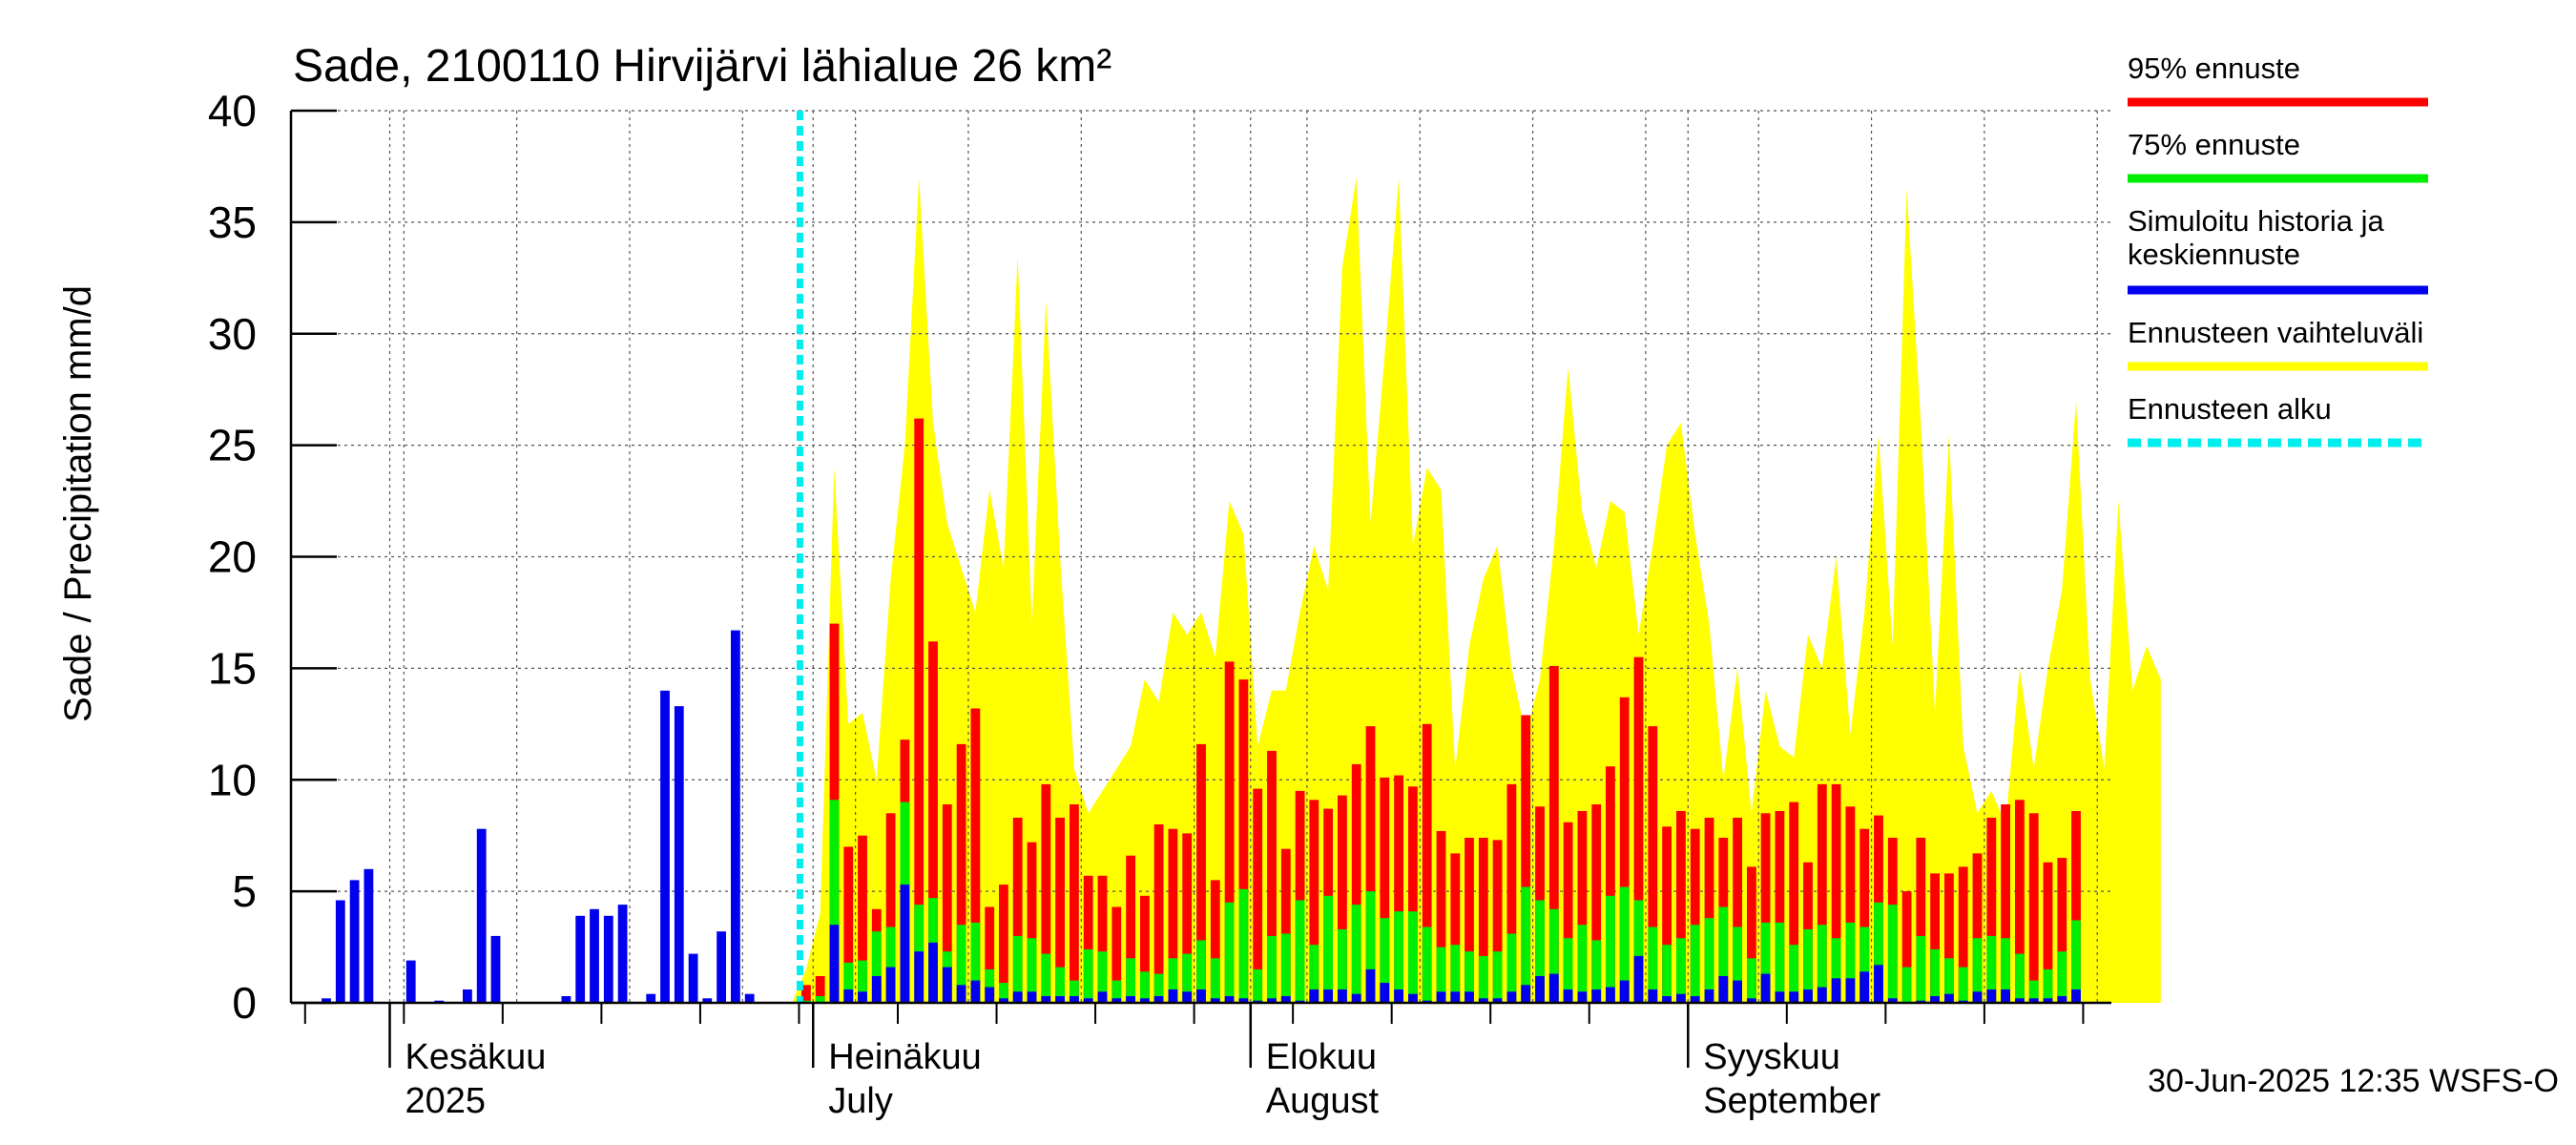 The height and width of the screenshot is (1145, 2576). What do you see at coordinates (2256, 221) in the screenshot?
I see `legend-label: Simuloitu historia ja` at bounding box center [2256, 221].